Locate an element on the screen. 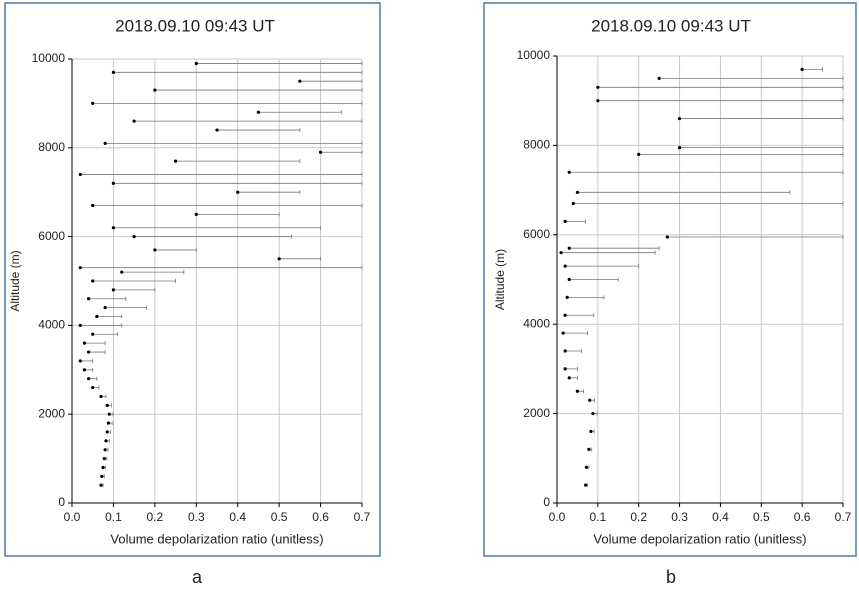 Image resolution: width=859 pixels, height=597 pixels. x-tick-label: 0.4 is located at coordinates (237, 517).